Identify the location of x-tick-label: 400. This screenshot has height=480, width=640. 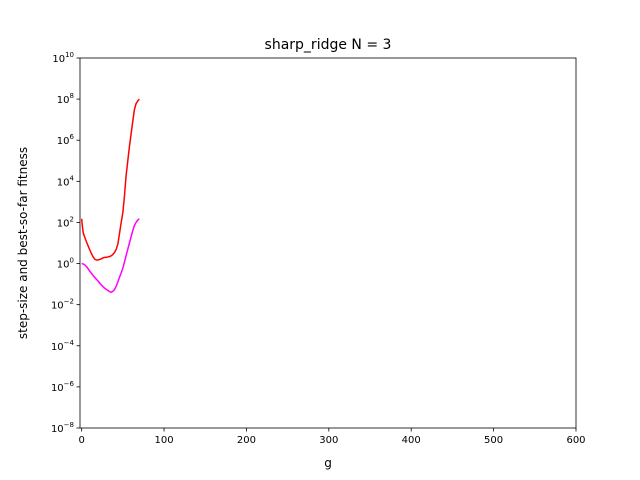
(411, 440).